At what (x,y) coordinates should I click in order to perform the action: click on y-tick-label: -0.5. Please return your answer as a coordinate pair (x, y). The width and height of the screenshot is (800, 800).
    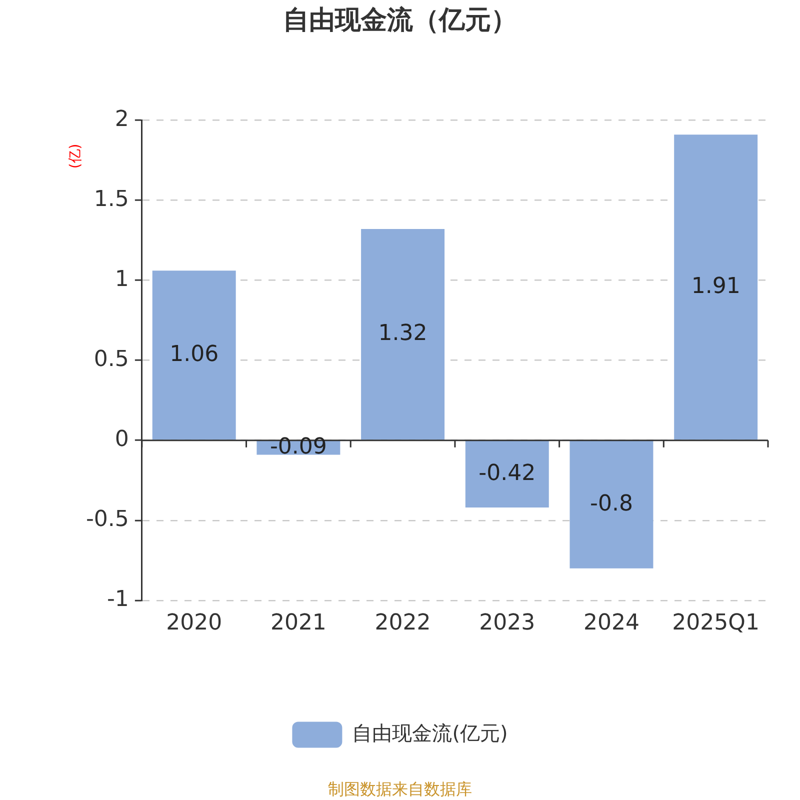
    Looking at the image, I should click on (107, 519).